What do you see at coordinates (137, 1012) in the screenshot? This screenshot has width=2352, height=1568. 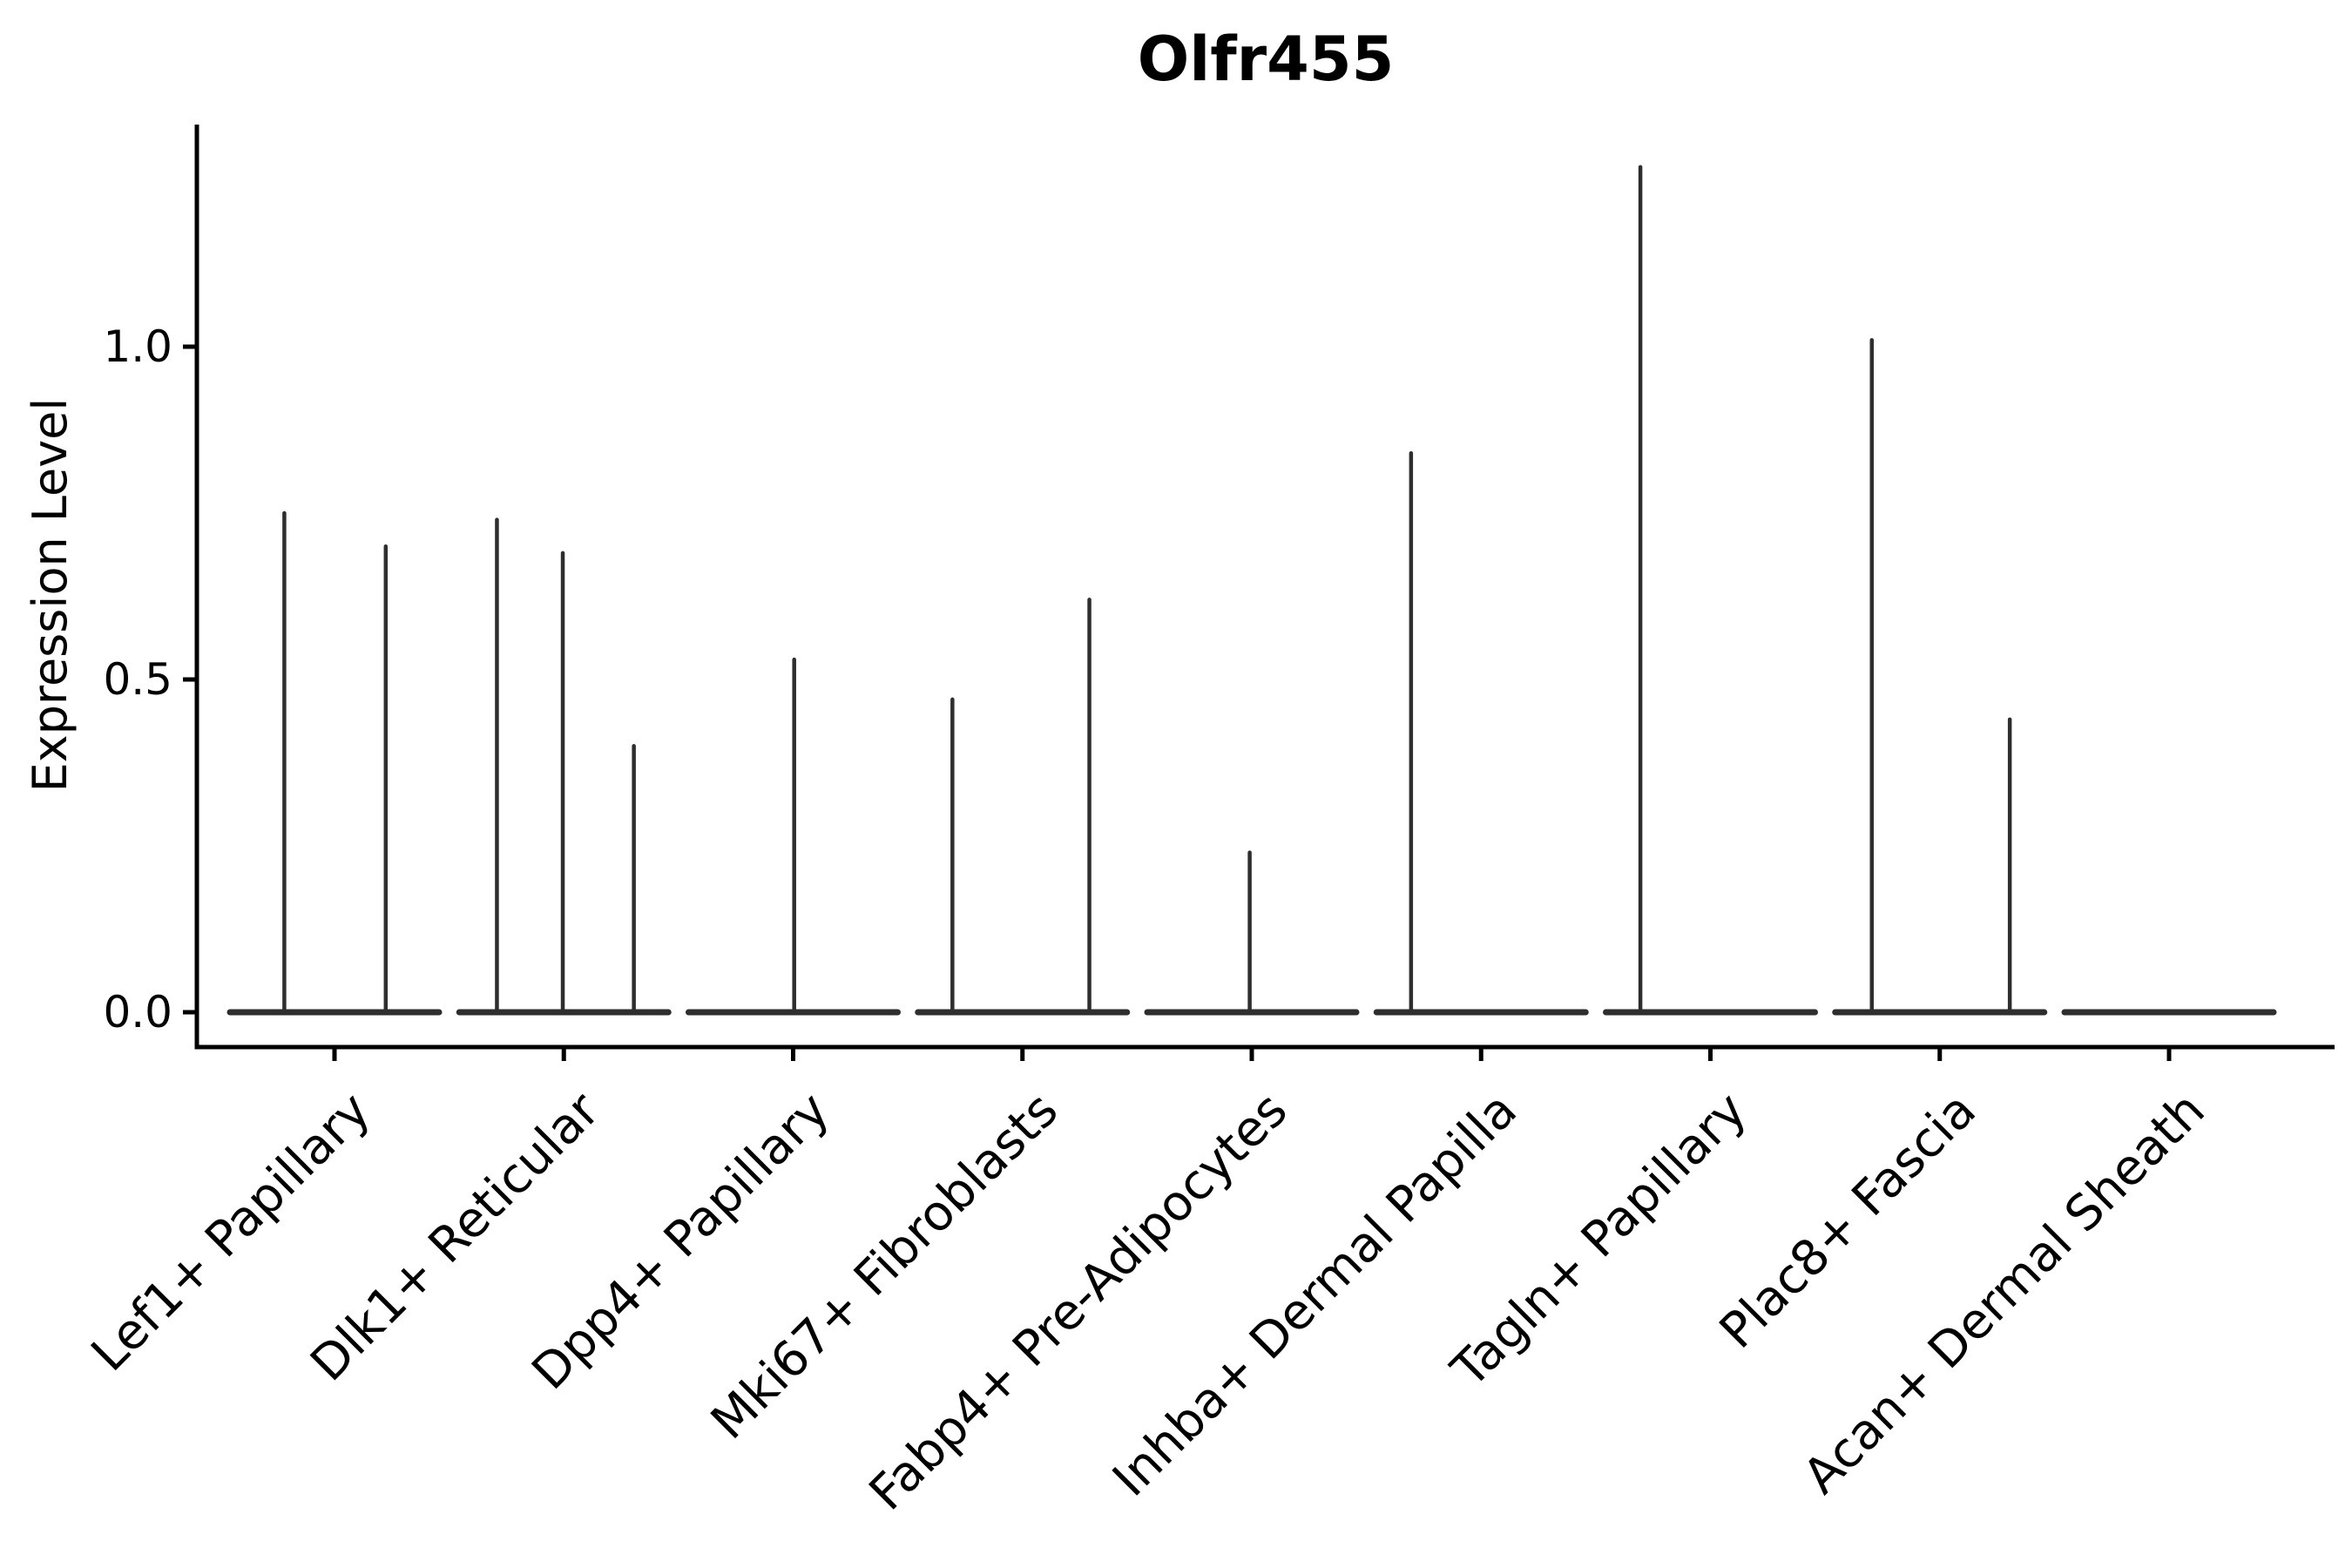 I see `y-tick-label: 0.0` at bounding box center [137, 1012].